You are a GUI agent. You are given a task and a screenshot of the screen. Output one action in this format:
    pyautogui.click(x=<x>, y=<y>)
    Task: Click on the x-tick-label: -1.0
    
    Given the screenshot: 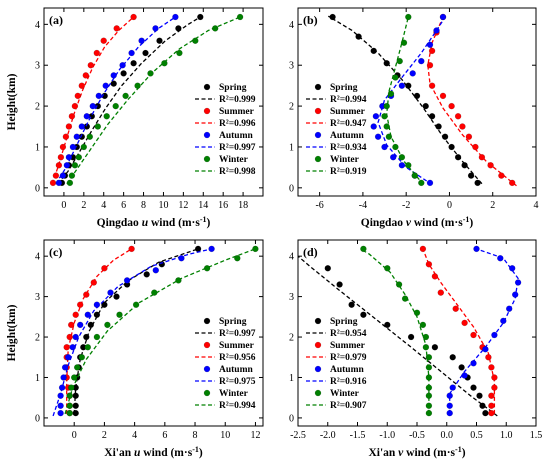 What is the action you would take?
    pyautogui.click(x=387, y=435)
    